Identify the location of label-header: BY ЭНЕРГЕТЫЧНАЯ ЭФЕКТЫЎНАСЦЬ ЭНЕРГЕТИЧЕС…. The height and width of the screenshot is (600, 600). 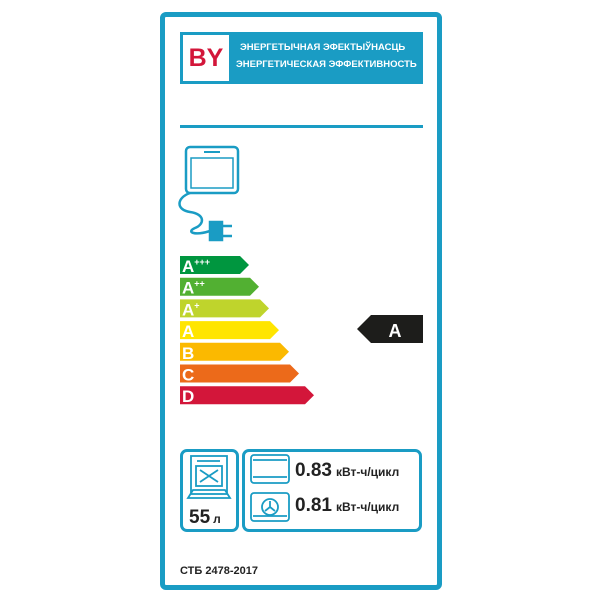
(301, 58).